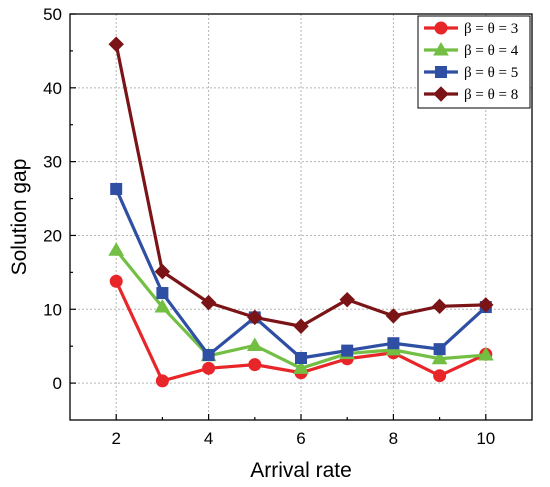 The height and width of the screenshot is (487, 550). I want to click on x-tick-label: 2, so click(115, 438).